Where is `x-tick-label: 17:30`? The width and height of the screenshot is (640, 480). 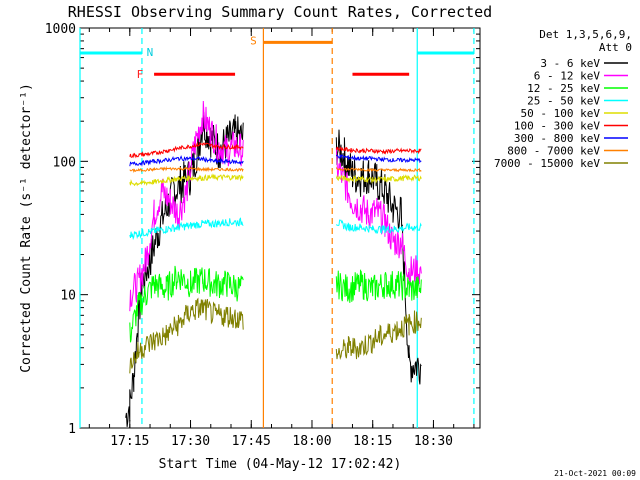
x-tick-label: 17:30 is located at coordinates (190, 441).